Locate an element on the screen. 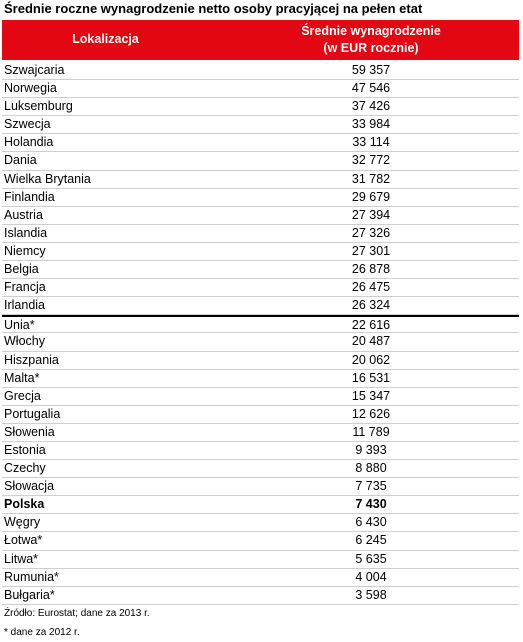 The image size is (523, 642). country-name: Portugalia is located at coordinates (32, 413).